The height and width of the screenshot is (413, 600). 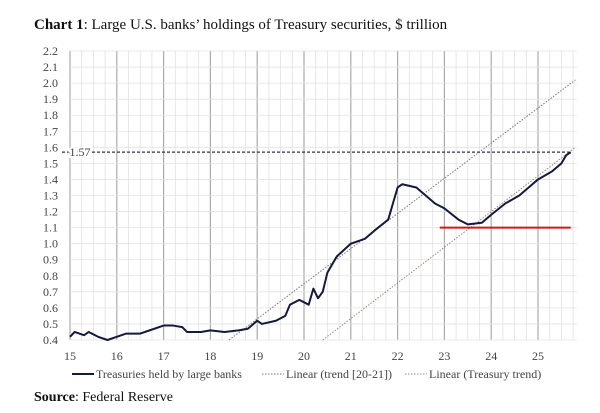 What do you see at coordinates (538, 356) in the screenshot?
I see `x-tick-label: 25` at bounding box center [538, 356].